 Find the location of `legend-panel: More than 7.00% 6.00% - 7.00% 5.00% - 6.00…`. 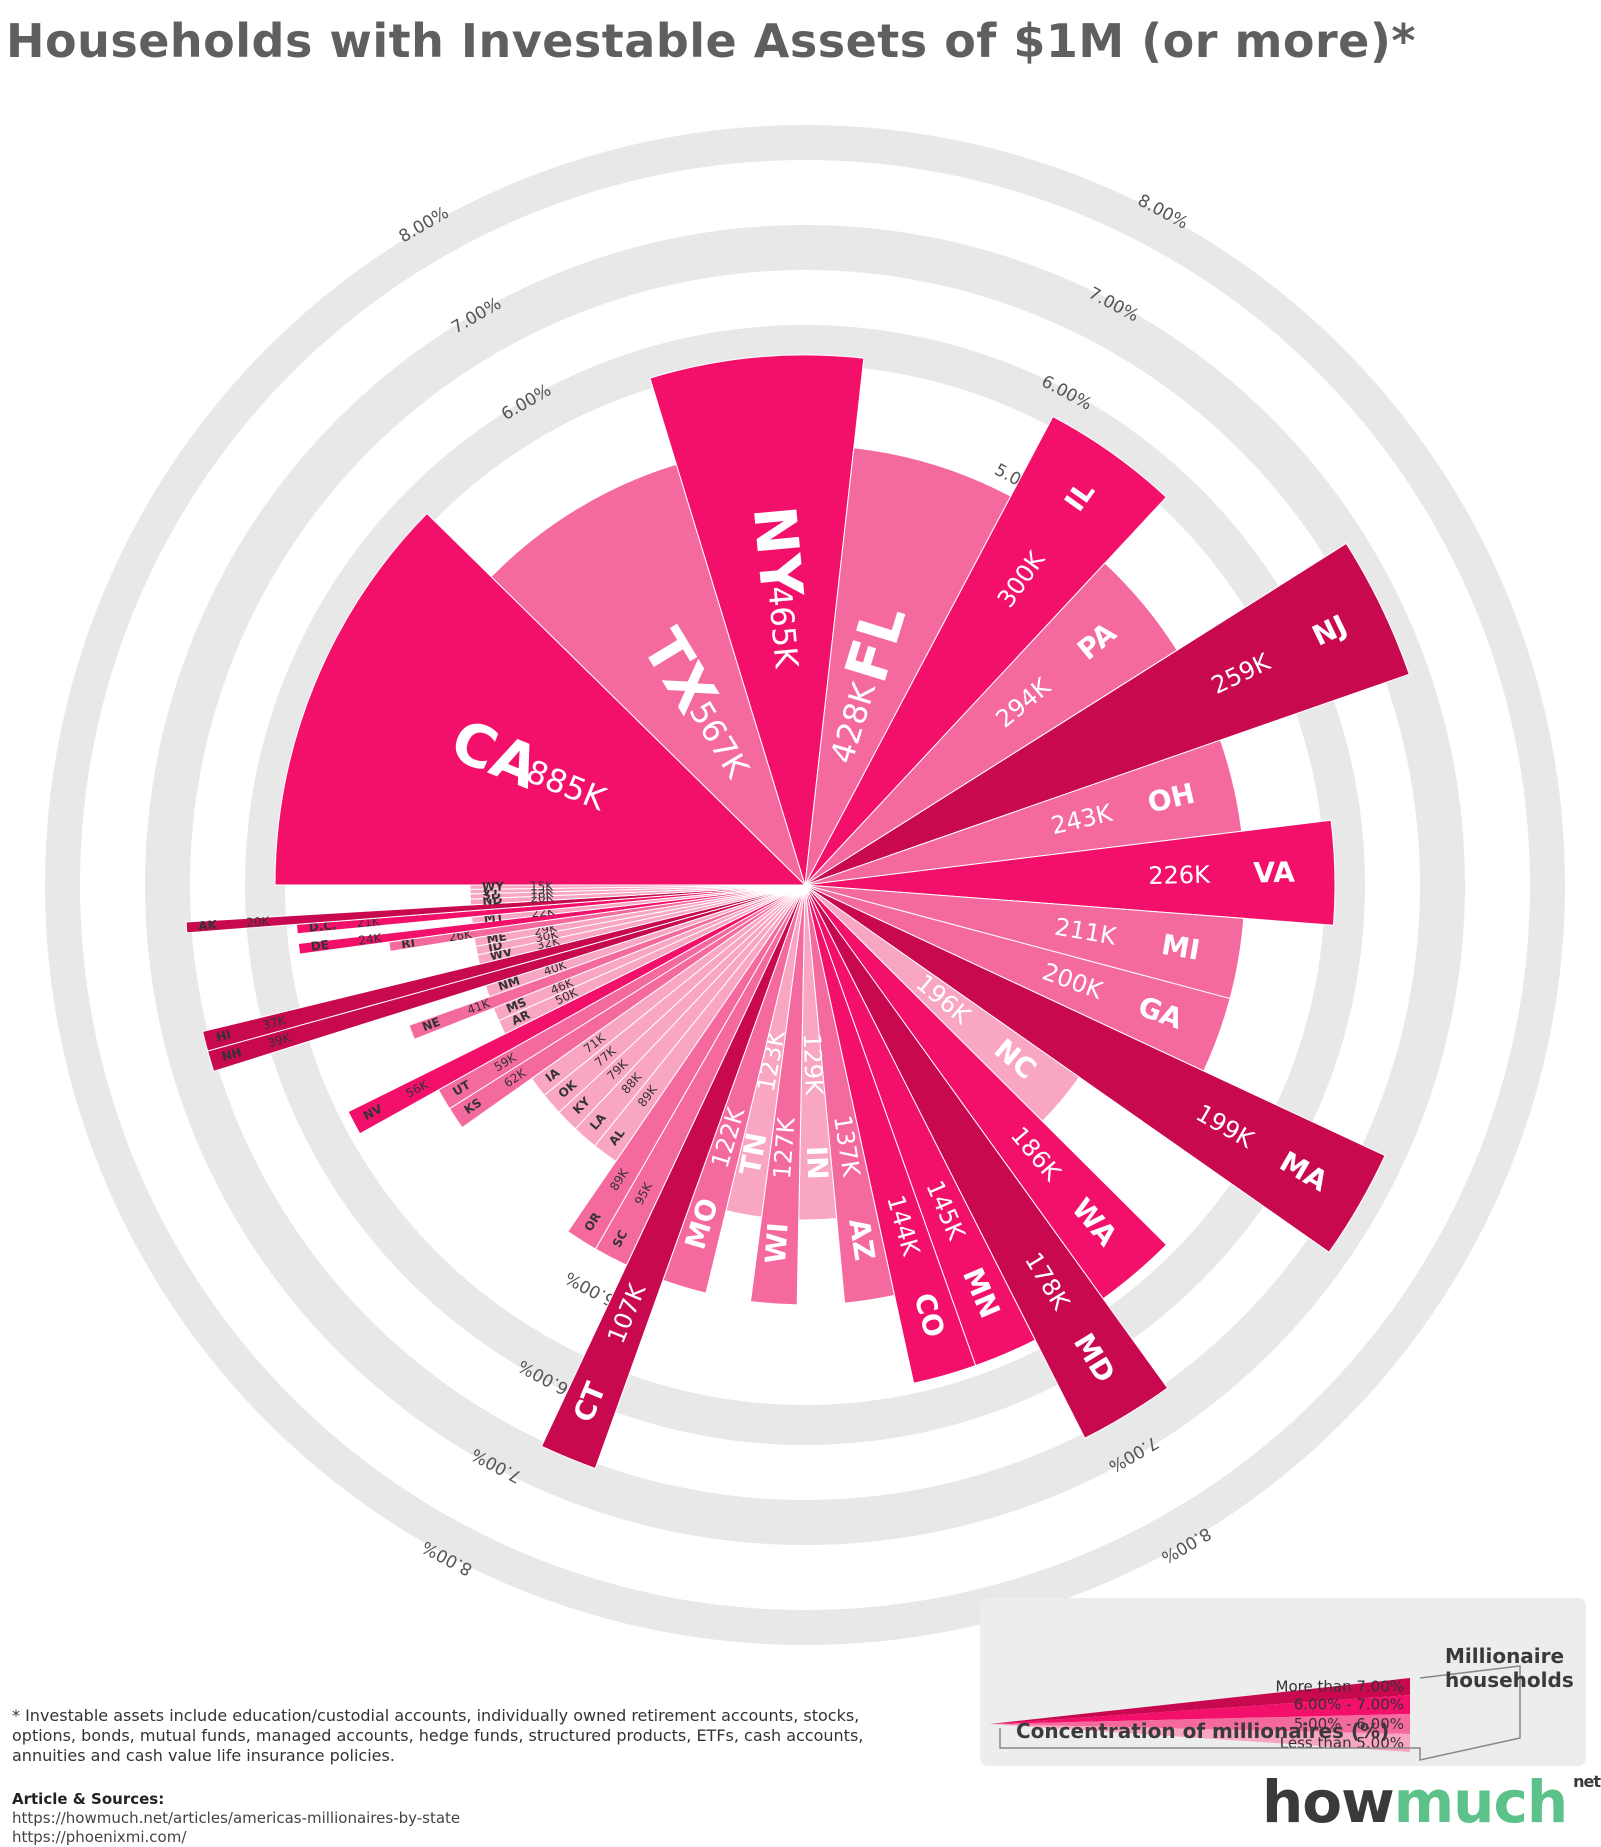

legend-panel: More than 7.00% 6.00% - 7.00% 5.00% - 6.00… is located at coordinates (1283, 1682).